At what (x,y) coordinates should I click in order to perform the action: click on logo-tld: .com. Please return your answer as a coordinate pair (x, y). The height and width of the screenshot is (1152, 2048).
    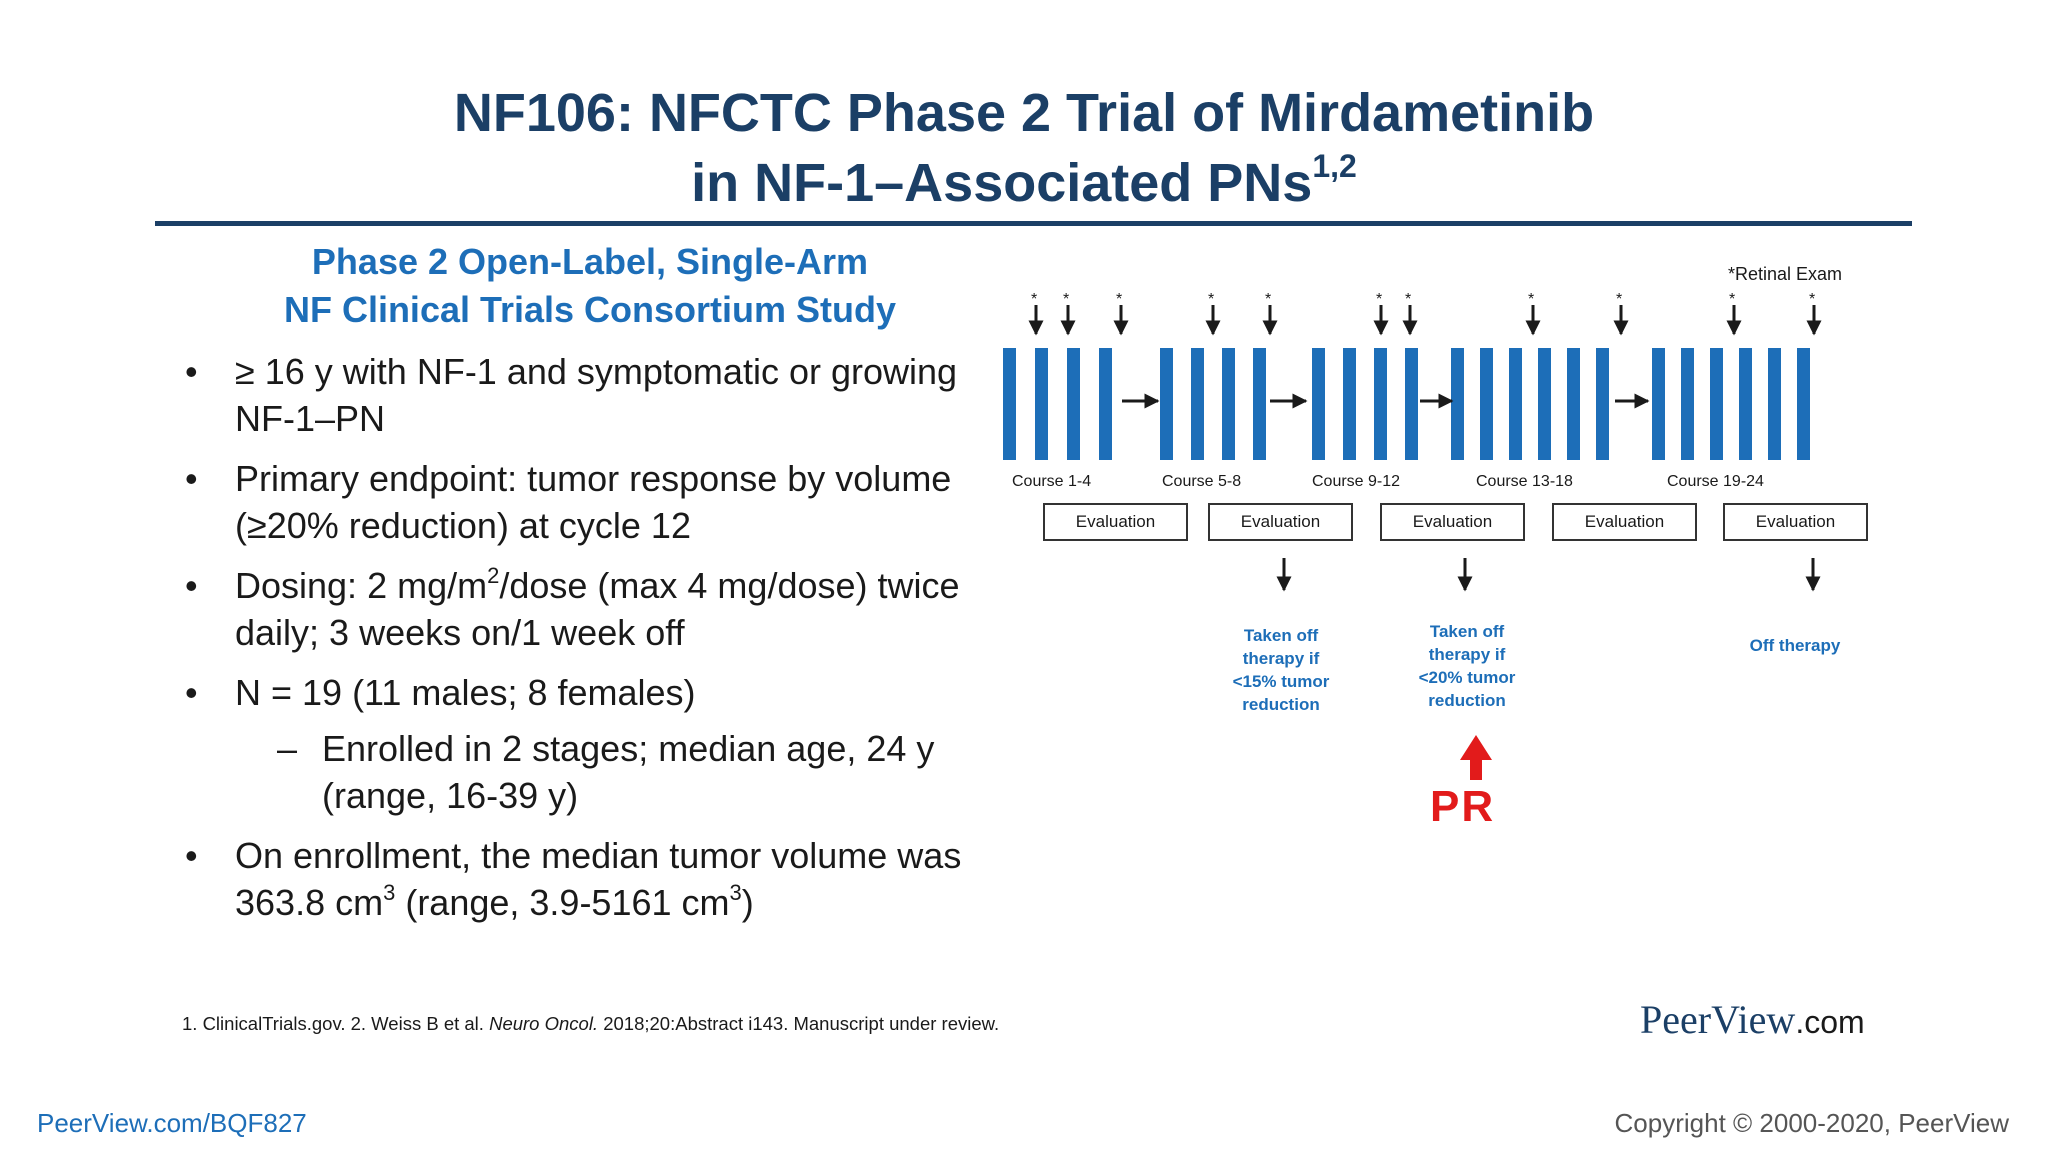
    Looking at the image, I should click on (1830, 1022).